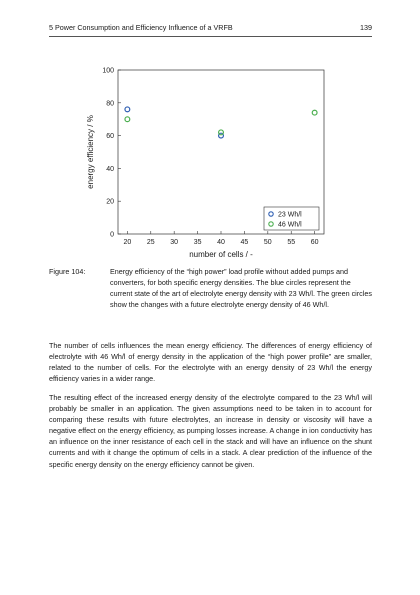  Describe the element at coordinates (290, 225) in the screenshot. I see `legend-label-46-wh-l: 46 Wh/l` at that location.